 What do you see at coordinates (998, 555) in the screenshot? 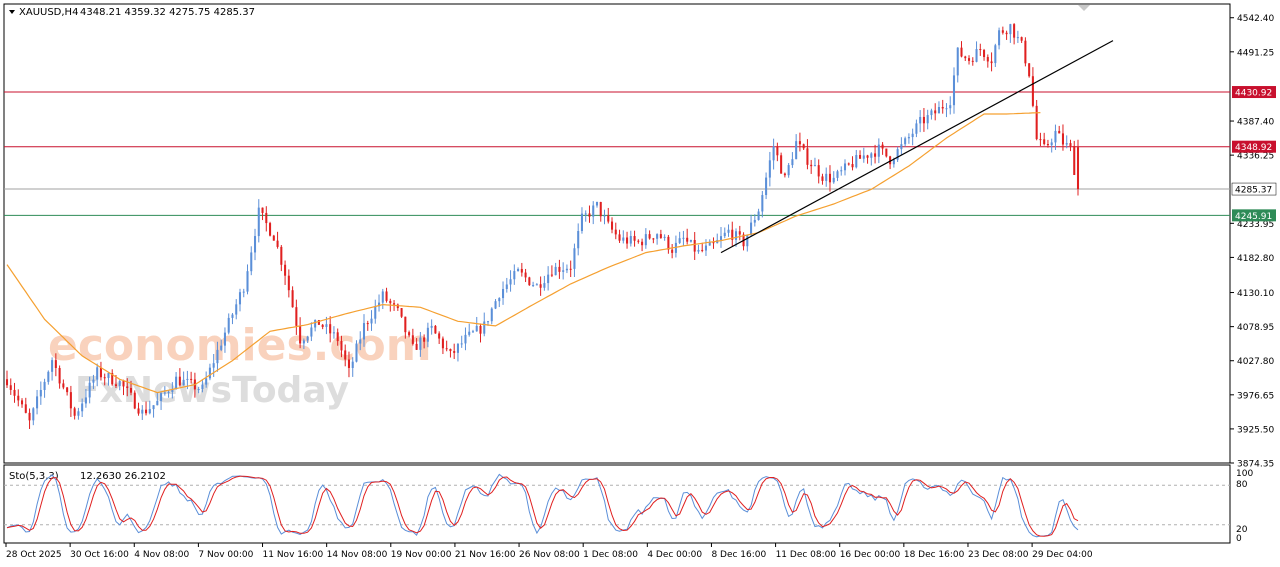
I see `x-tick-label-15: 23 Dec 08:00` at bounding box center [998, 555].